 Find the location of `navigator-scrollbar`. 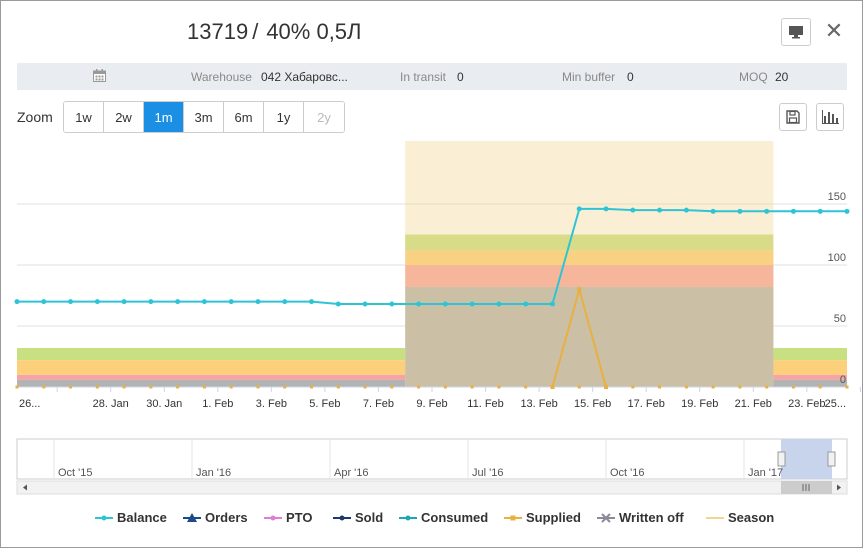

navigator-scrollbar is located at coordinates (432, 487).